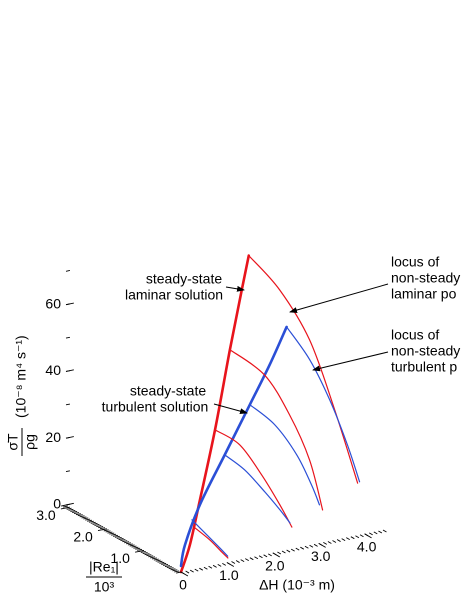 Image resolution: width=463 pixels, height=599 pixels. I want to click on x-tick-label: 1.0, so click(229, 575).